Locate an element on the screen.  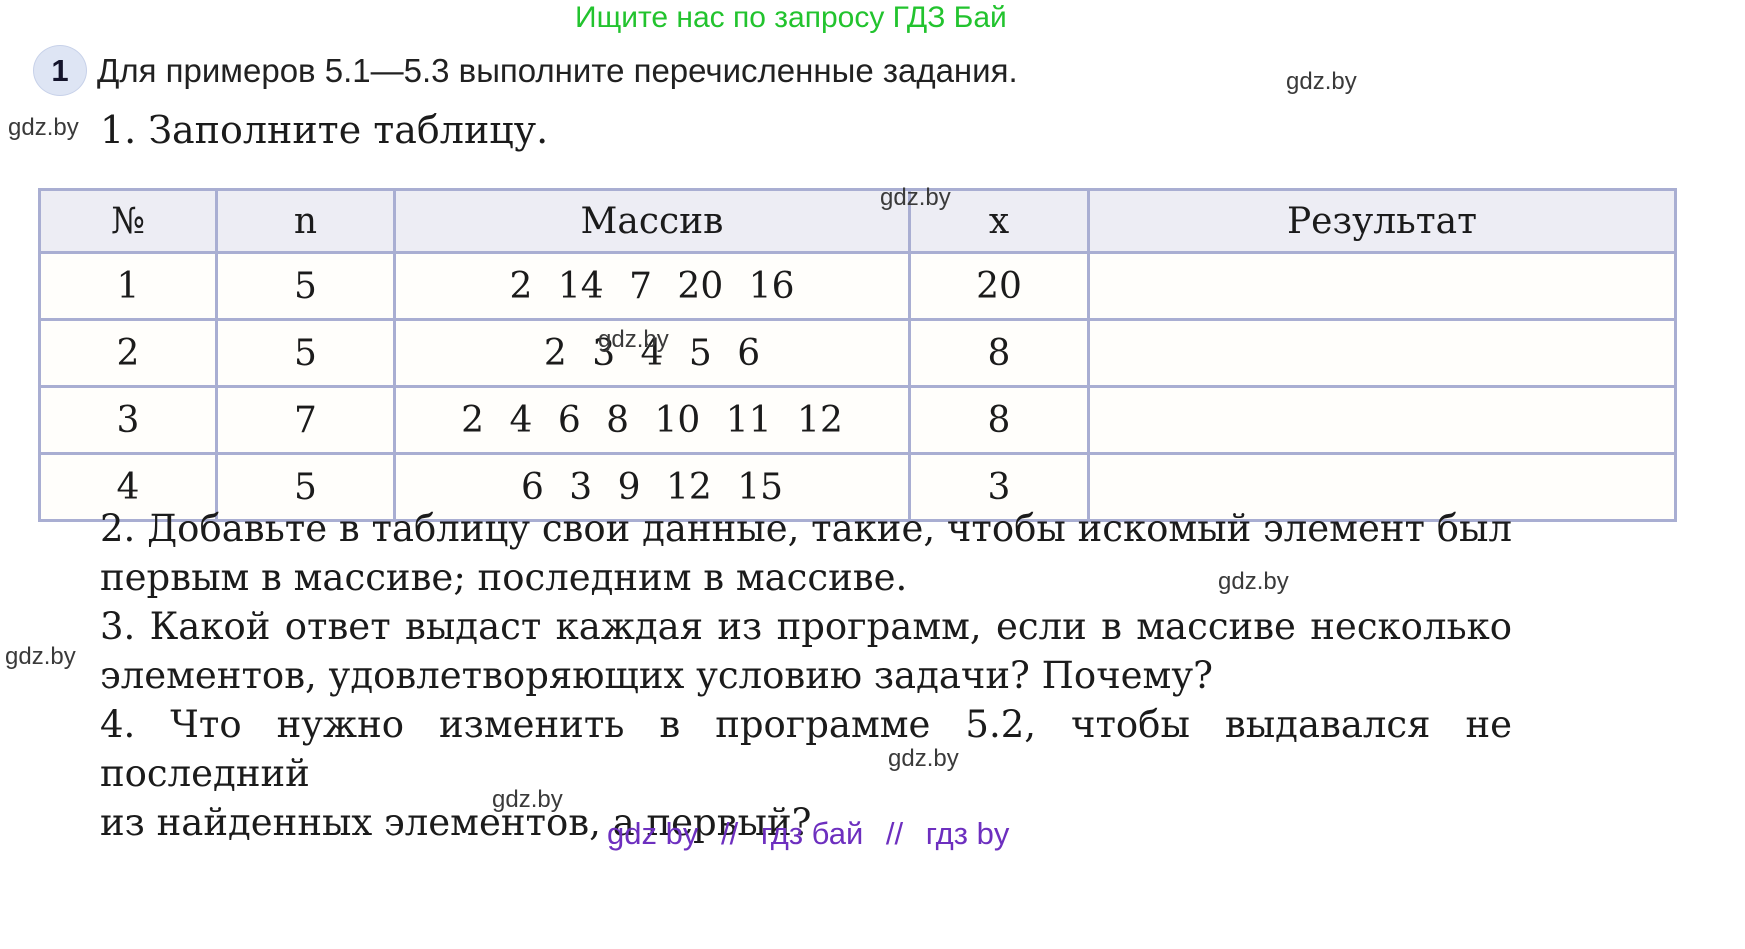
table-row: 4 5 6 3 9 12 15 3 is located at coordinates (857, 487).